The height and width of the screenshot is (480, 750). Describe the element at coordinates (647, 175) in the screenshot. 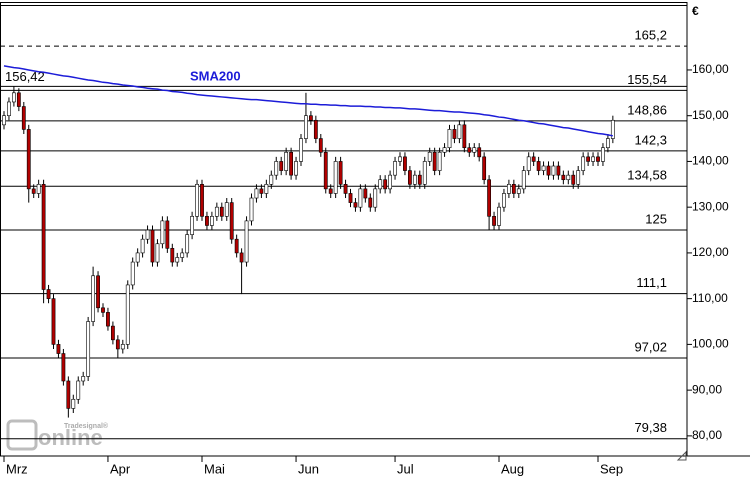

I see `level-label: 134,58` at that location.